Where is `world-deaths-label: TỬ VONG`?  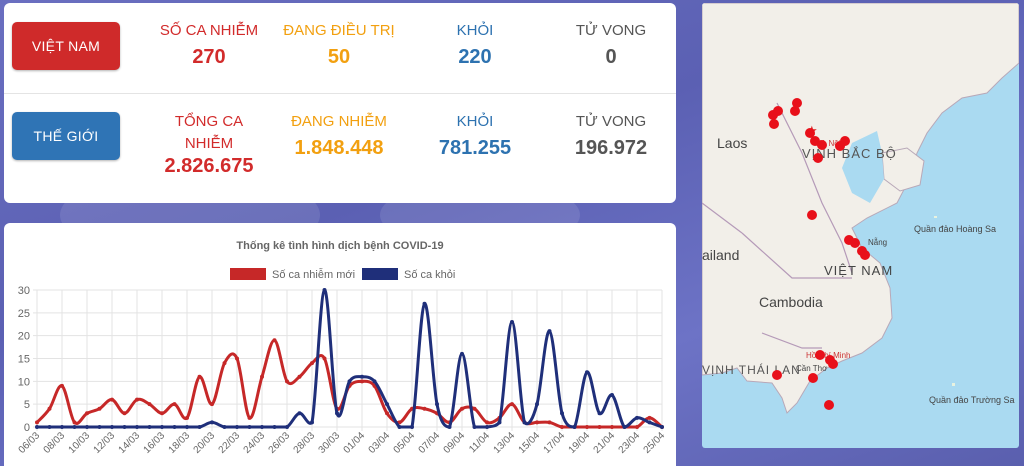 world-deaths-label: TỬ VONG is located at coordinates (611, 121).